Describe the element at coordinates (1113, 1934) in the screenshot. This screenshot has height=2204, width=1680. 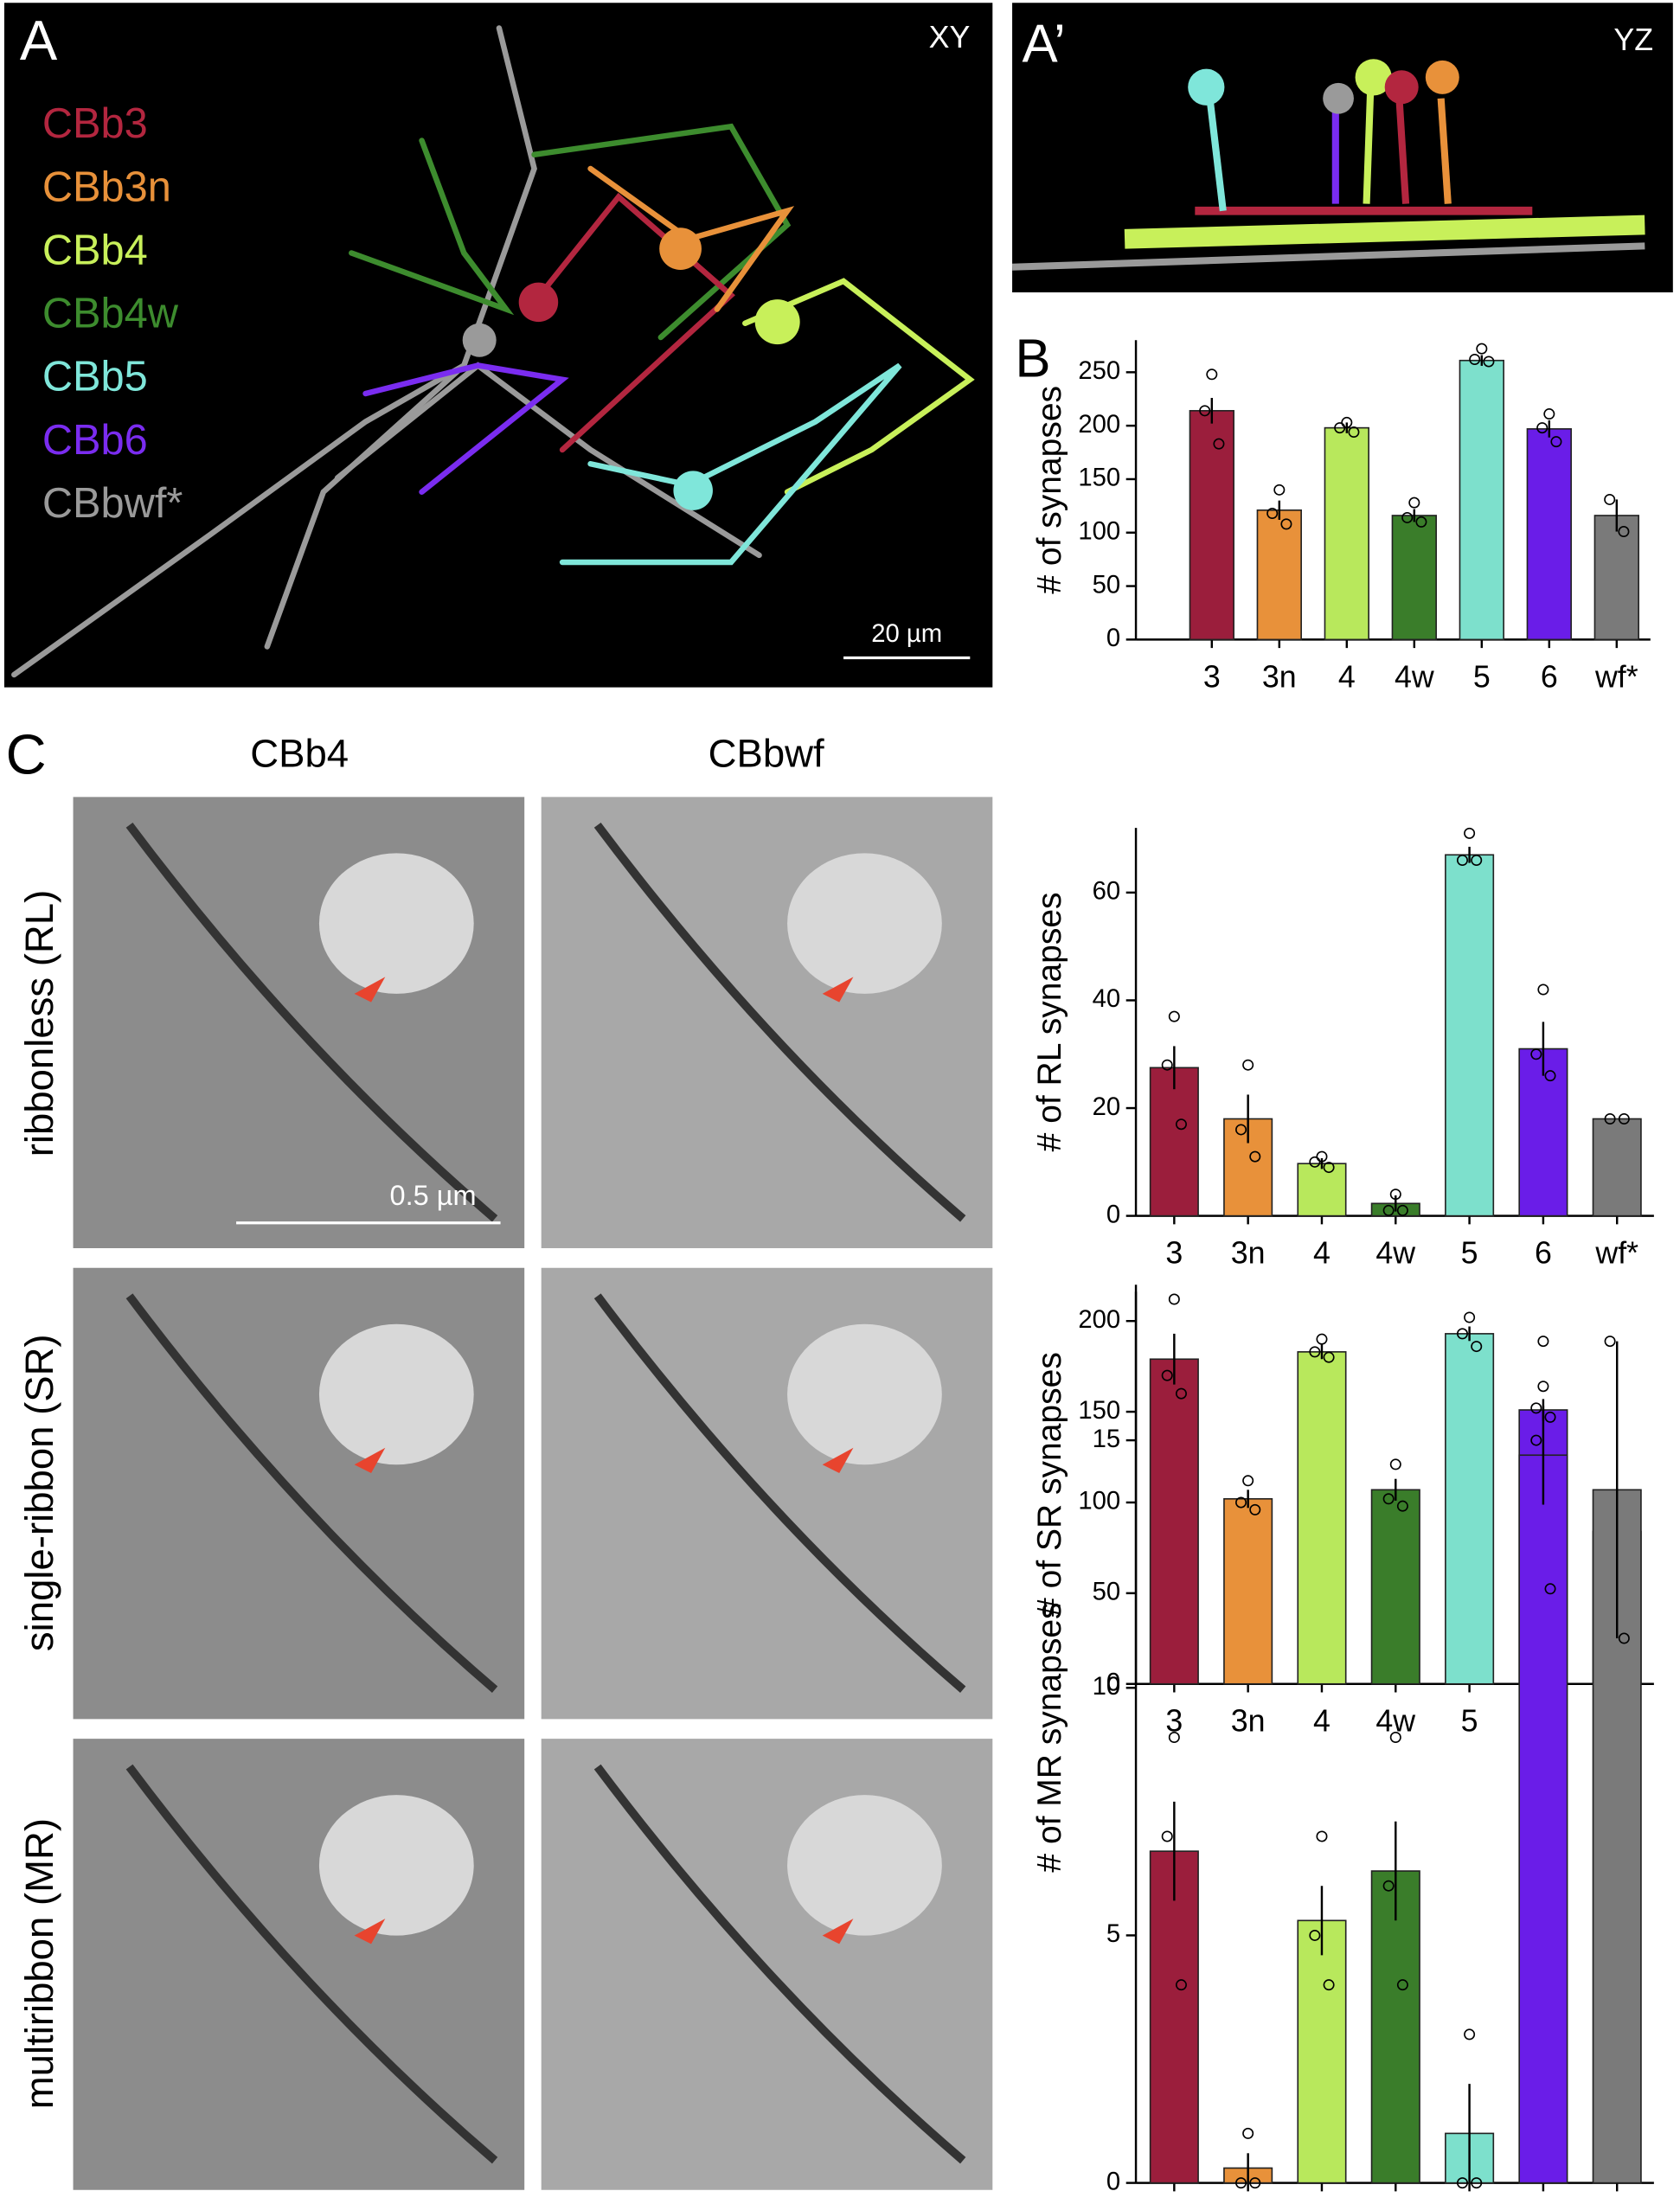
I see `y-tick-label: 5` at that location.